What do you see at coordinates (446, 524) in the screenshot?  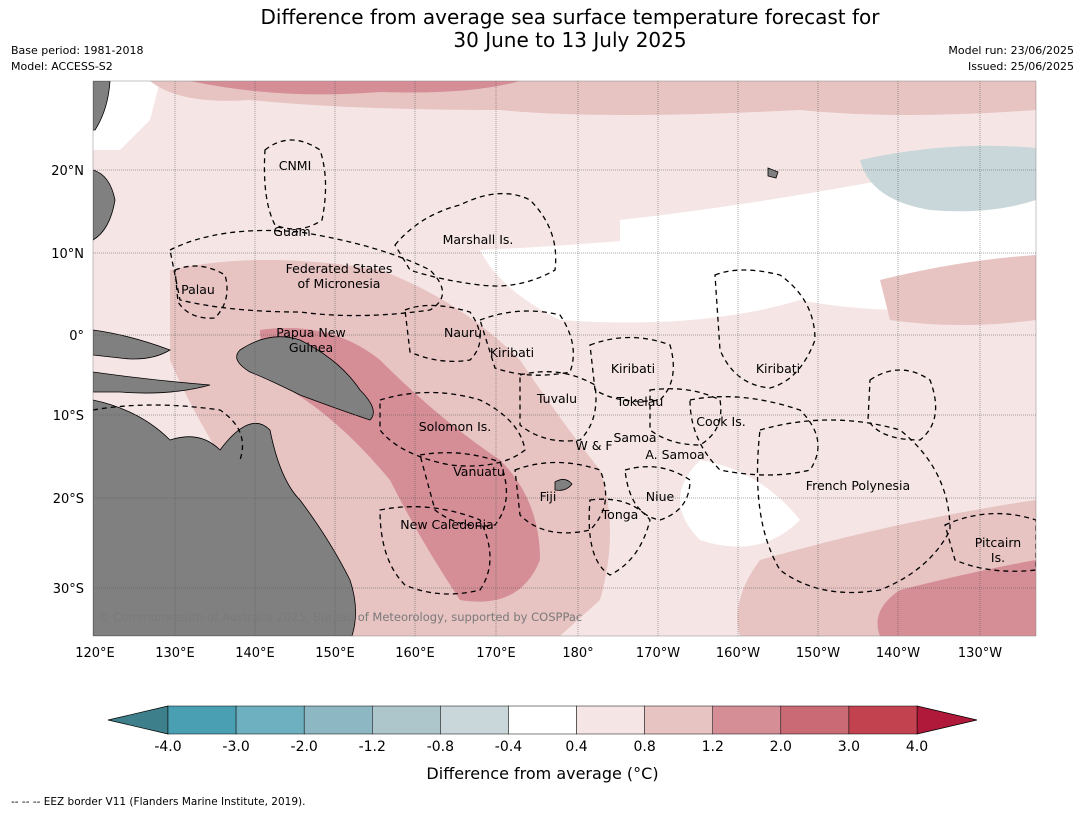 I see `label-new-caledonia: New Caledonia` at bounding box center [446, 524].